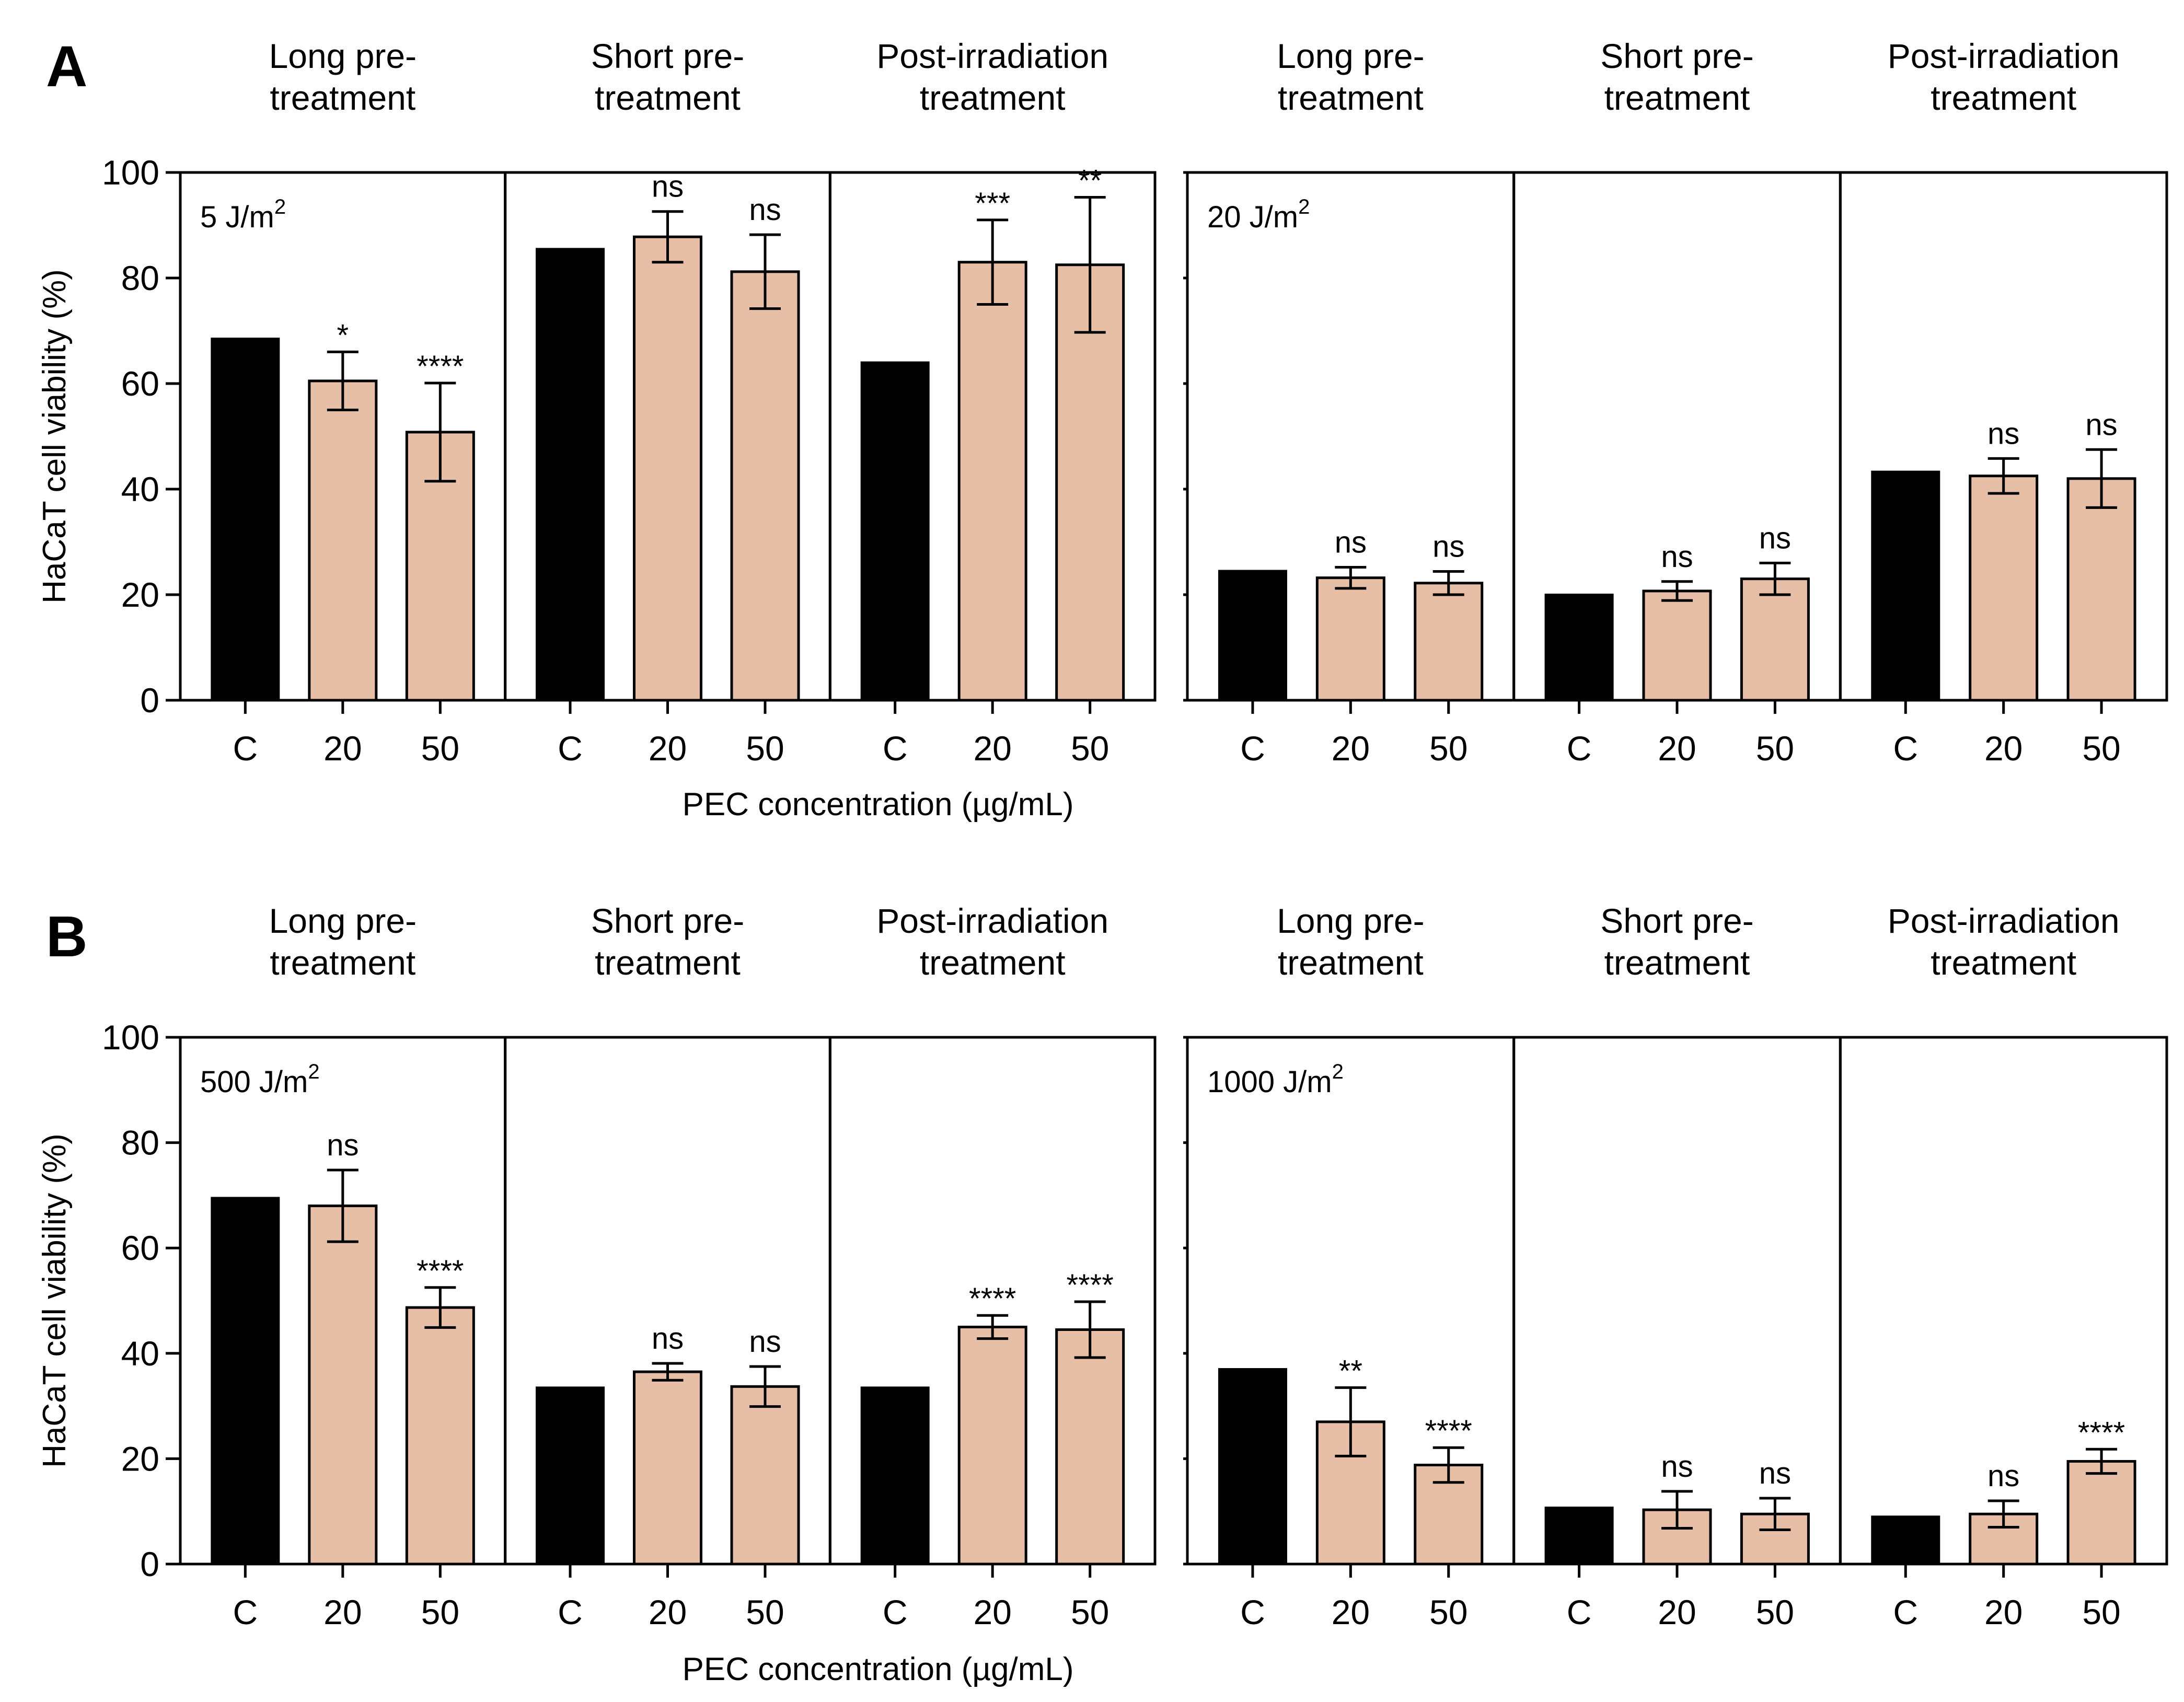 Image resolution: width=2184 pixels, height=1702 pixels. I want to click on dose-label: 5 J/m2, so click(243, 215).